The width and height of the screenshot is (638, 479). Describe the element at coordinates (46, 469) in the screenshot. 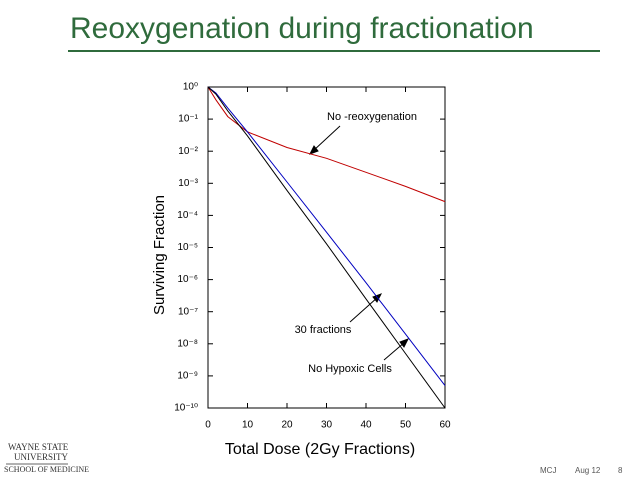

I see `logo-text: SCHOOL OF MEDICINE` at that location.